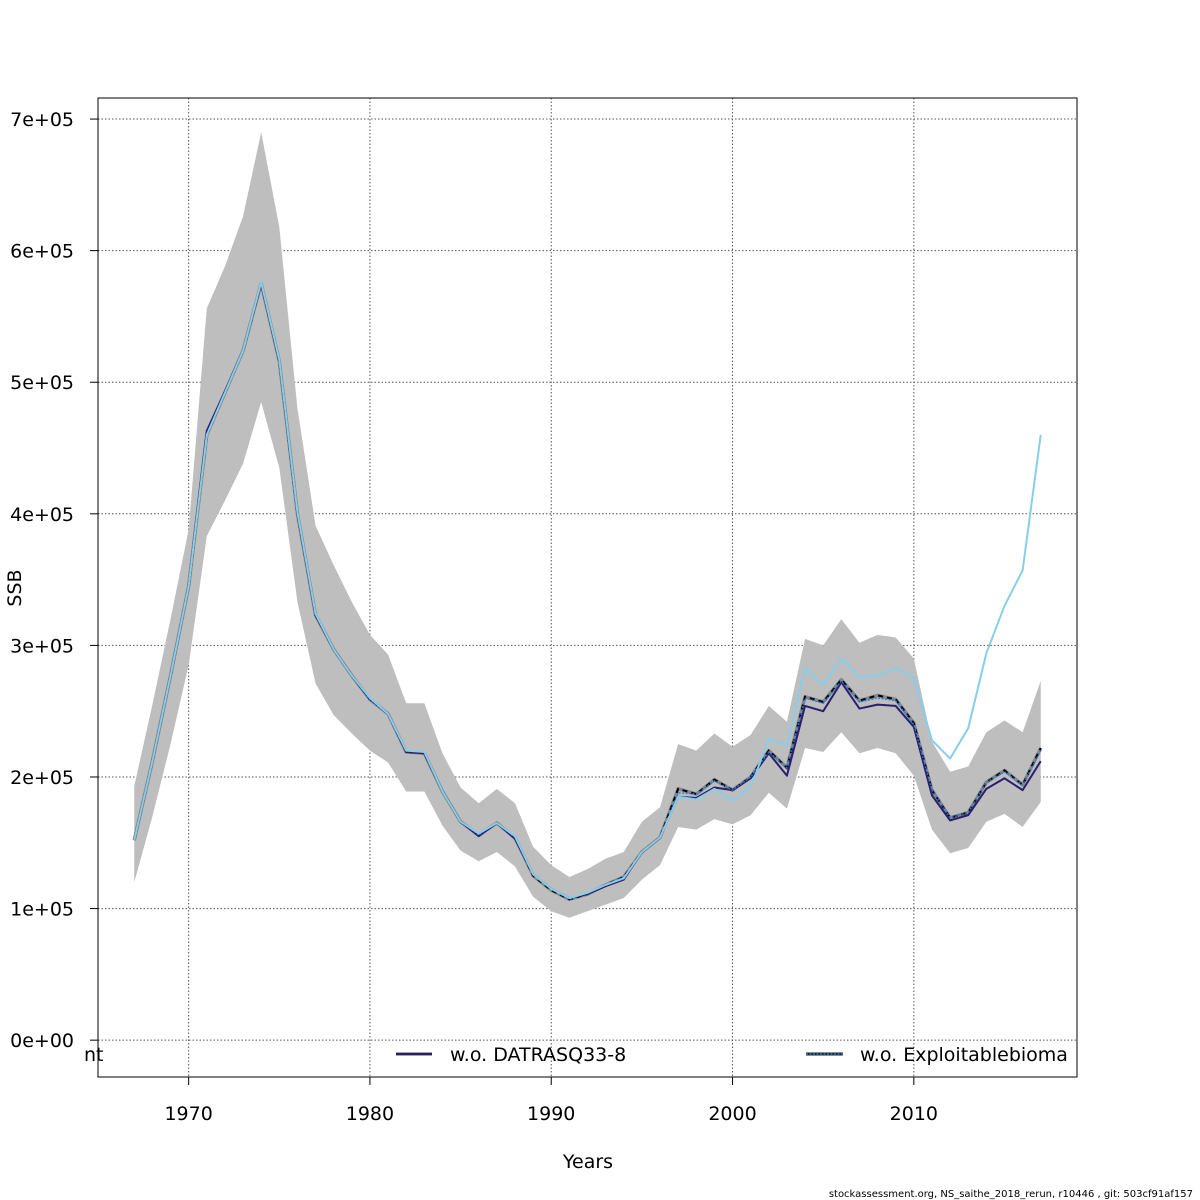  Describe the element at coordinates (538, 1055) in the screenshot. I see `legend-label-datrasq33: w.o. DATRASQ33-8` at that location.